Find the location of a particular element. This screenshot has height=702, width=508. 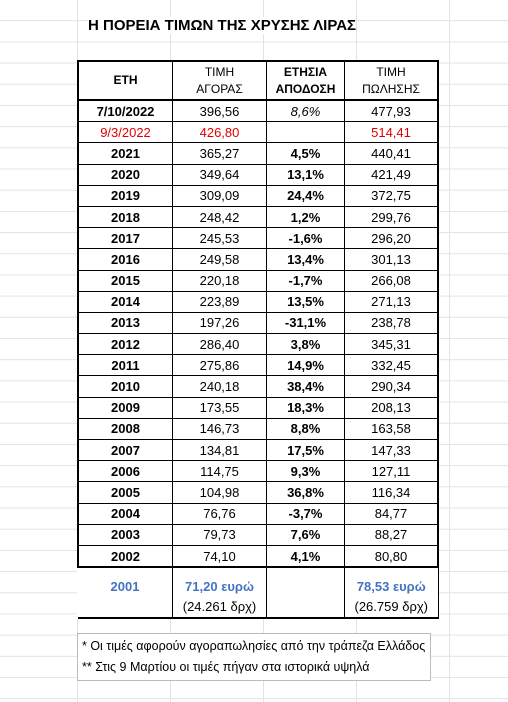

table-row: 2021 365,27 4,5% 440,41 is located at coordinates (258, 153).